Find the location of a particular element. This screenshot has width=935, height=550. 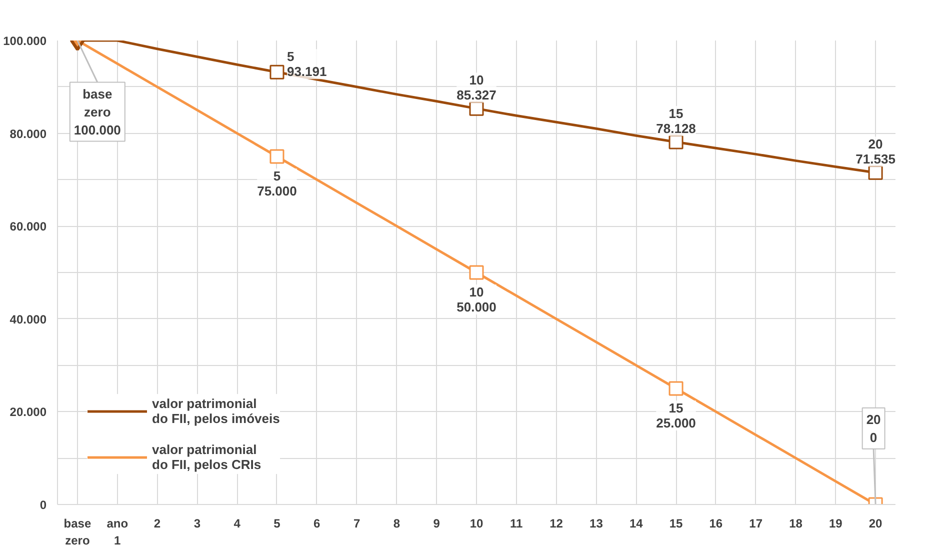

x-tick-label: 6 is located at coordinates (317, 523).